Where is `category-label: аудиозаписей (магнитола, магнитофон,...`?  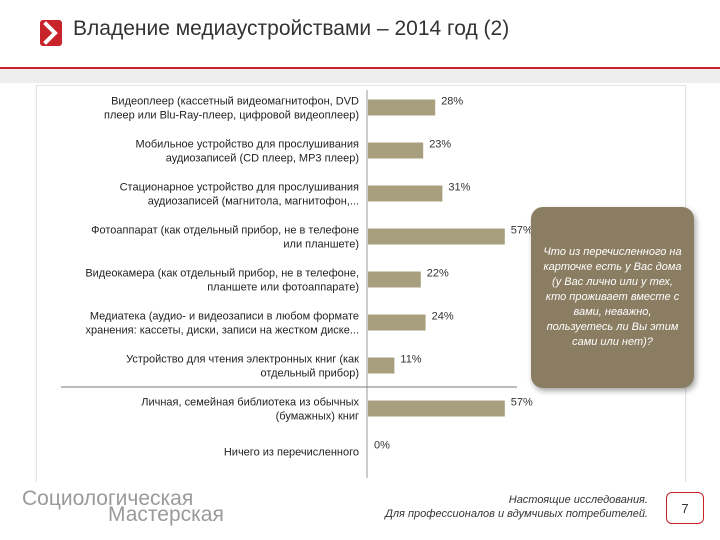 category-label: аудиозаписей (магнитола, магнитофон,... is located at coordinates (253, 202).